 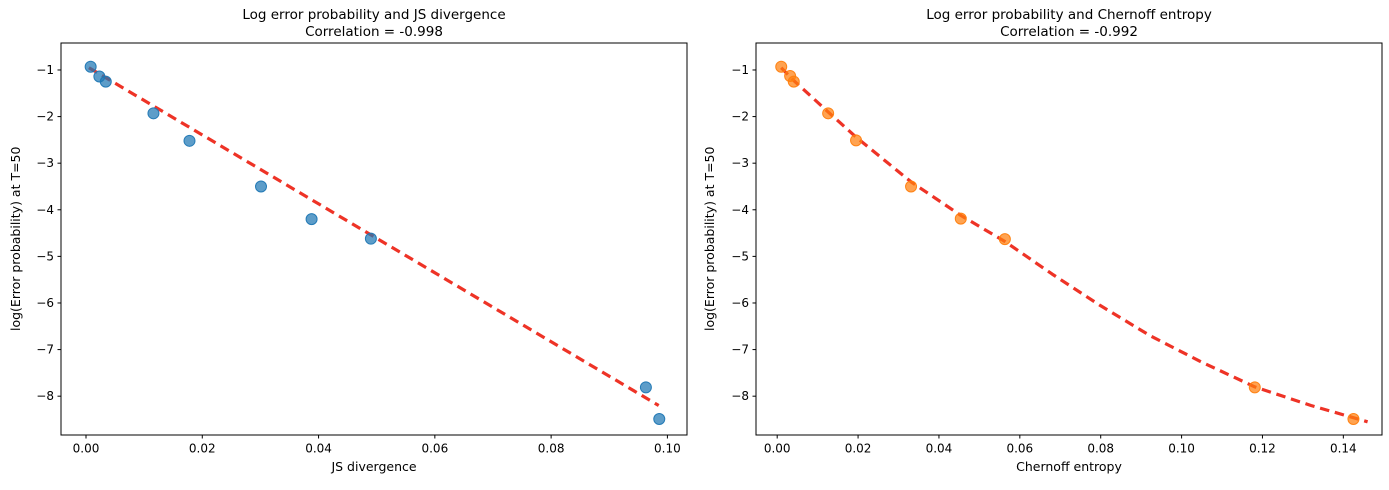 I want to click on right-y-tick-label: −6, so click(x=740, y=303).